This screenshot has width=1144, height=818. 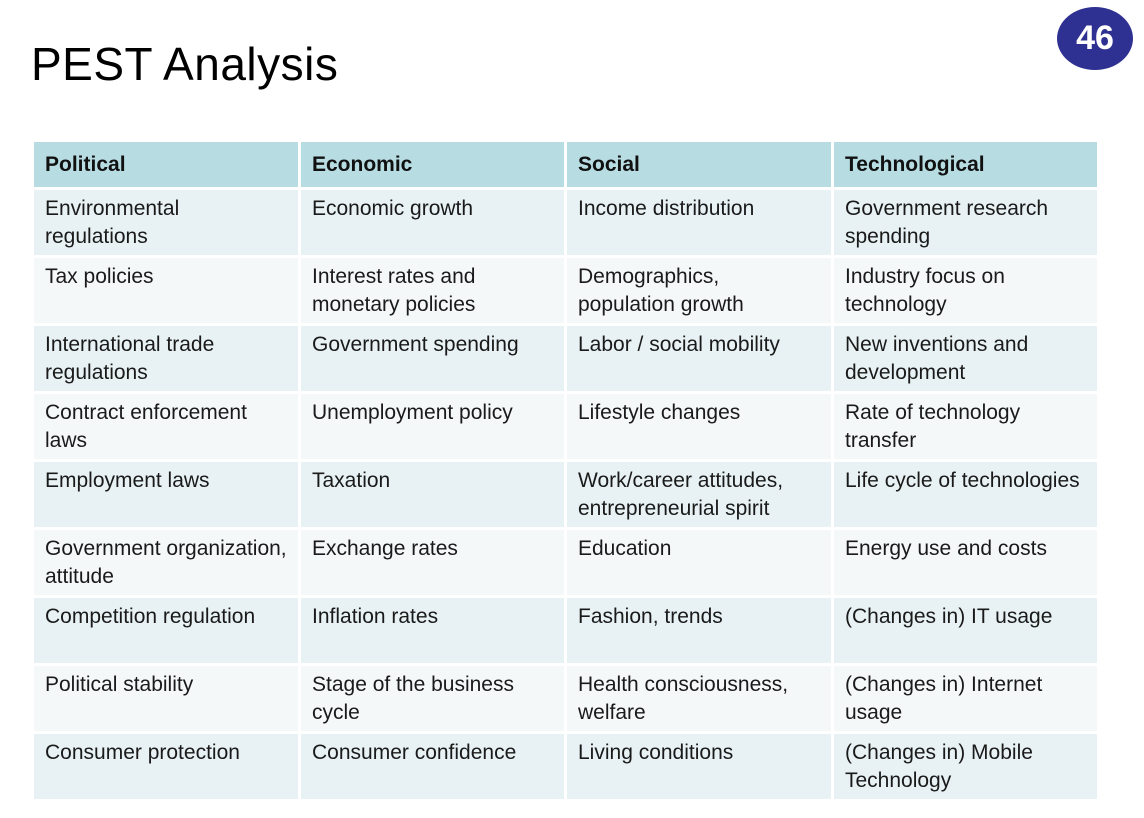 What do you see at coordinates (432, 630) in the screenshot?
I see `cell-economic: Inflation rates` at bounding box center [432, 630].